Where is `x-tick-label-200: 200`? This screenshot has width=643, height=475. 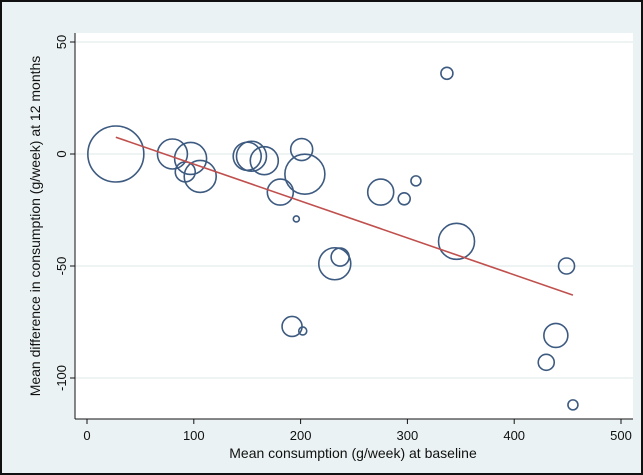 x-tick-label-200: 200 is located at coordinates (301, 435).